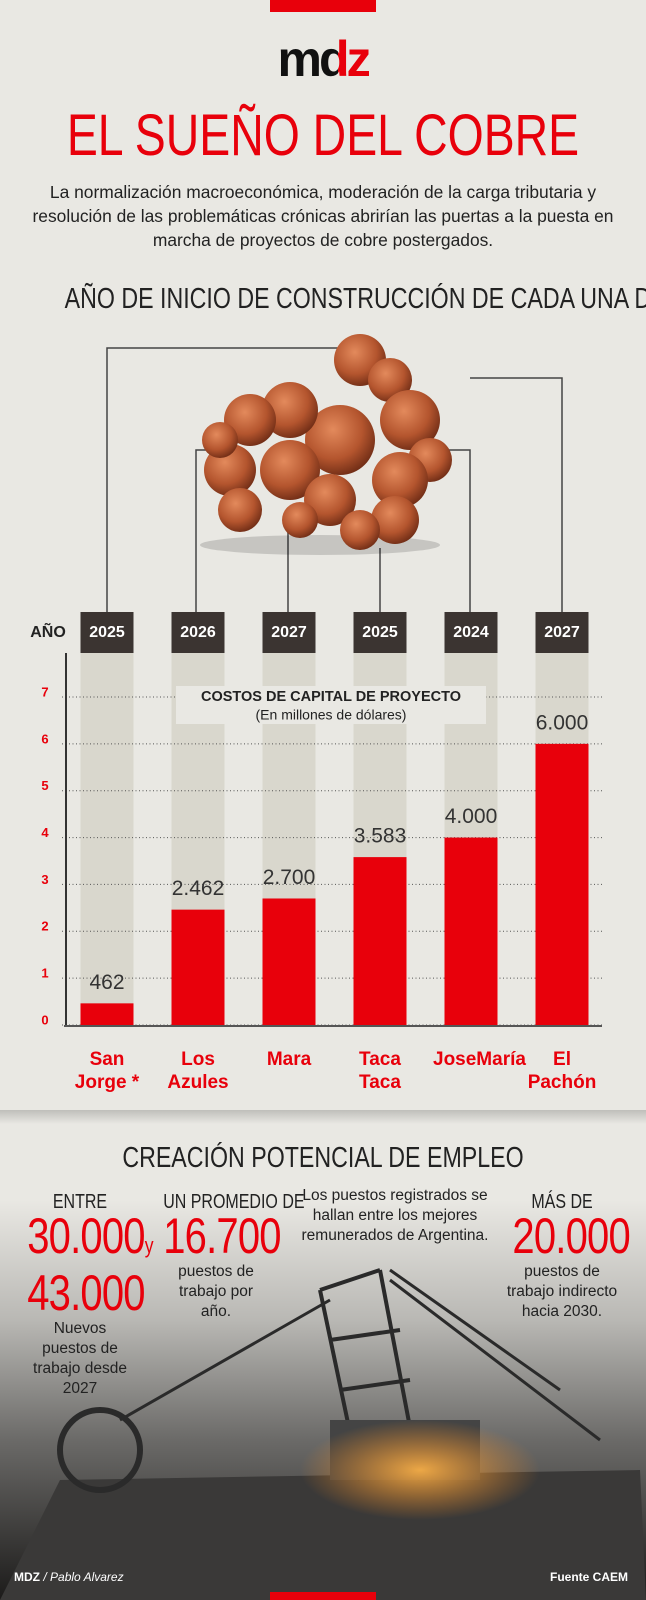  I want to click on top-bar, so click(323, 6).